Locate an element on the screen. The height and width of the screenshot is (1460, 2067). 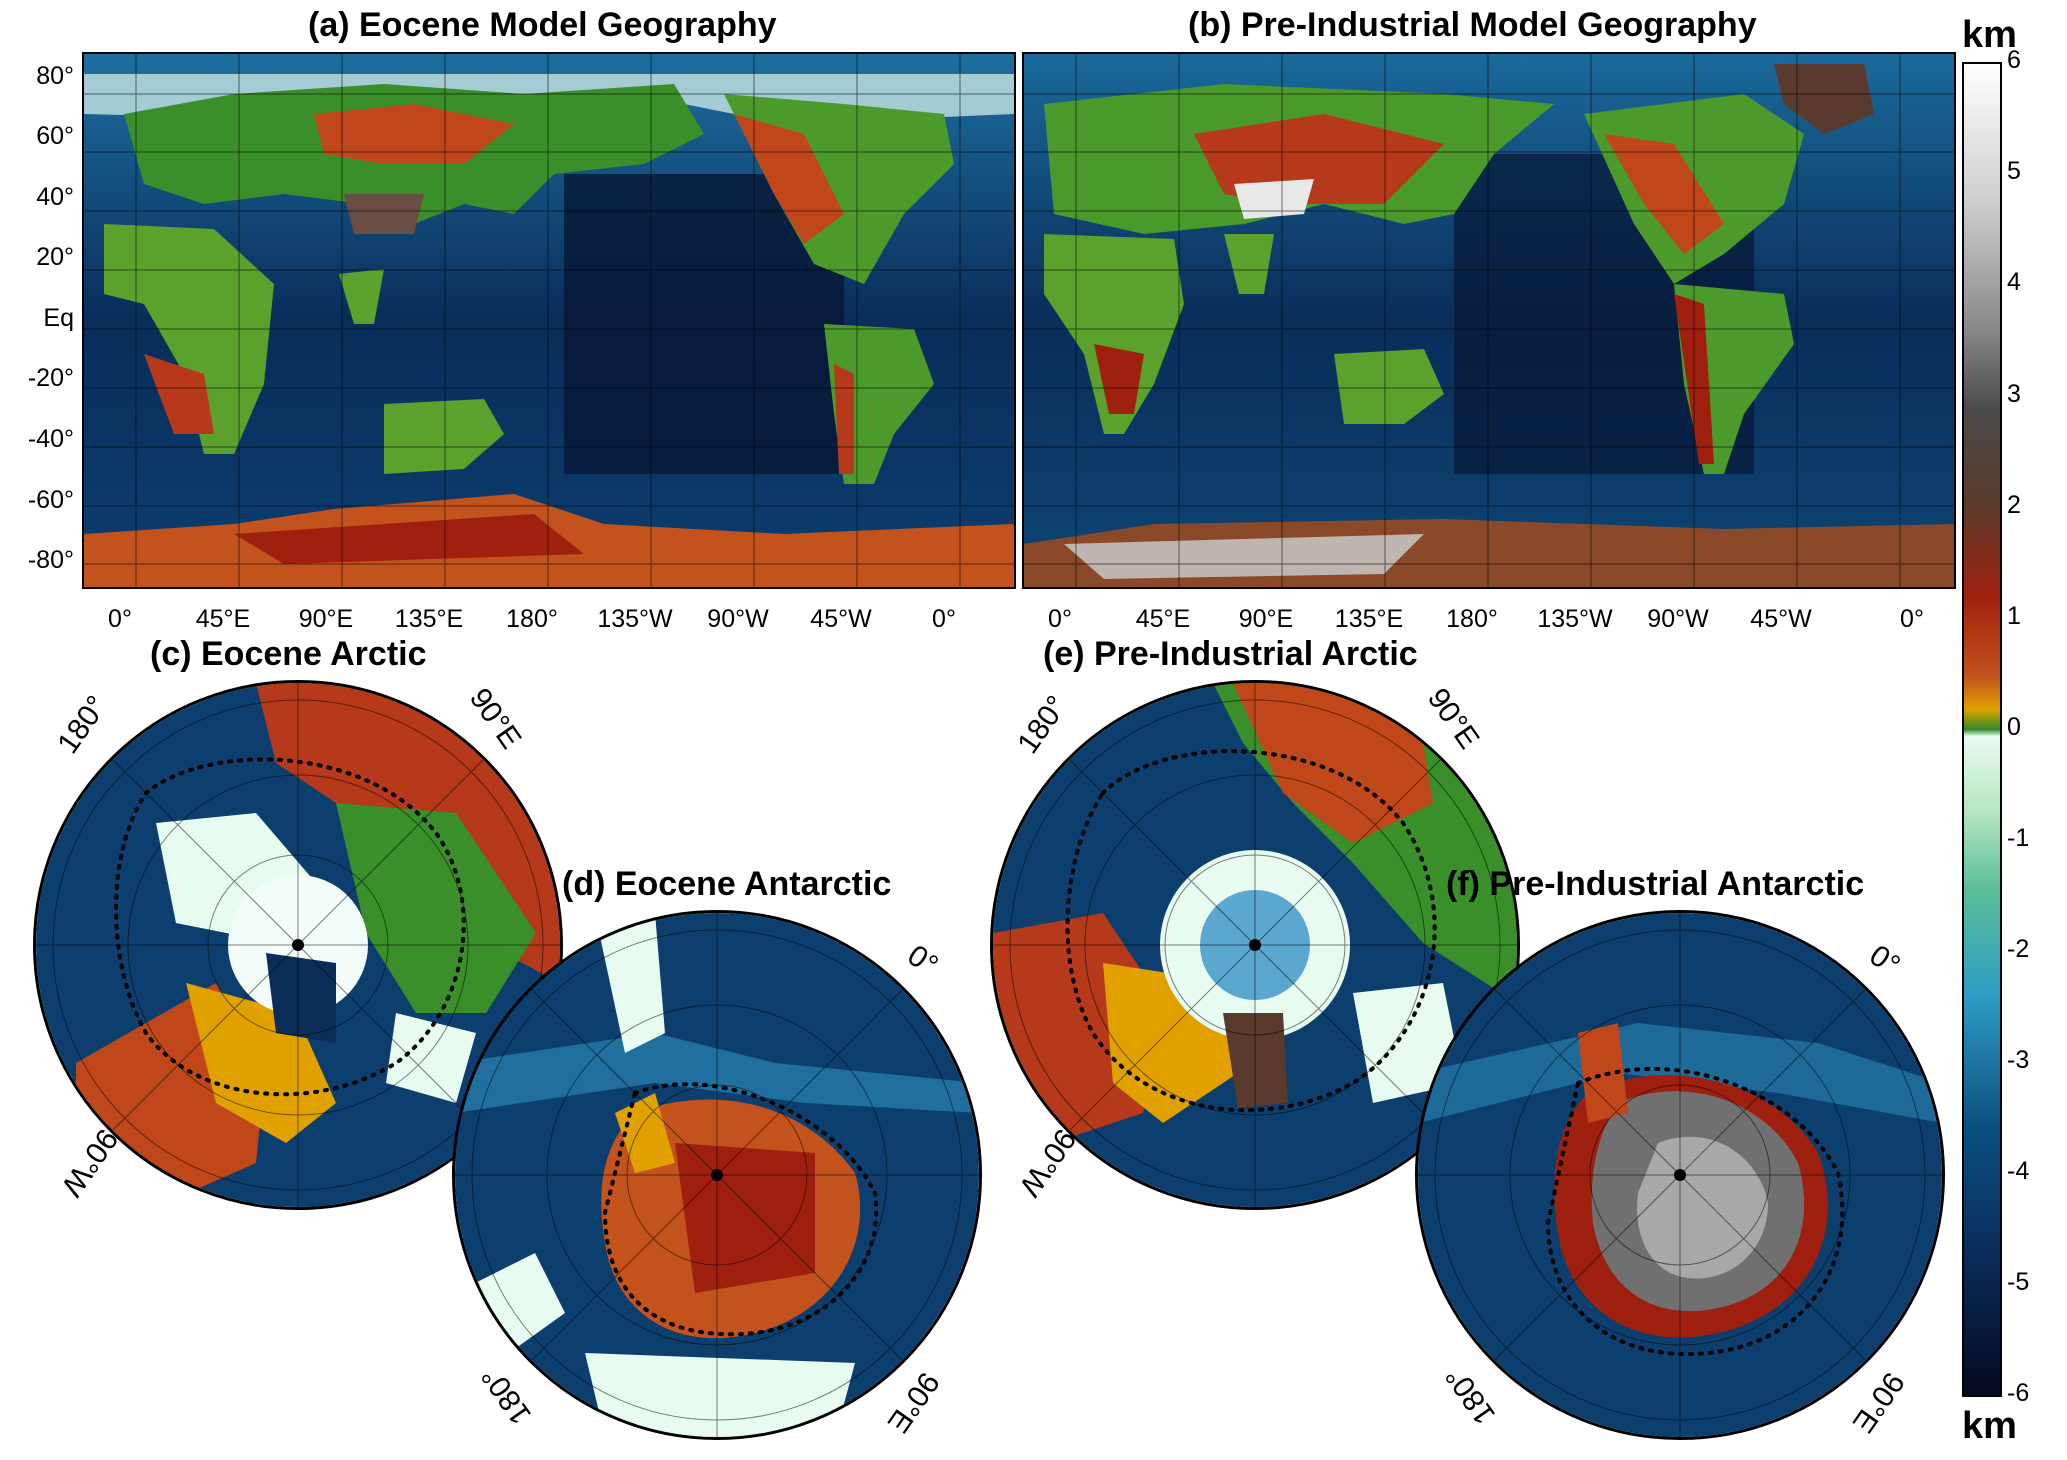
e-label-90e: 90°E is located at coordinates (1453, 718).